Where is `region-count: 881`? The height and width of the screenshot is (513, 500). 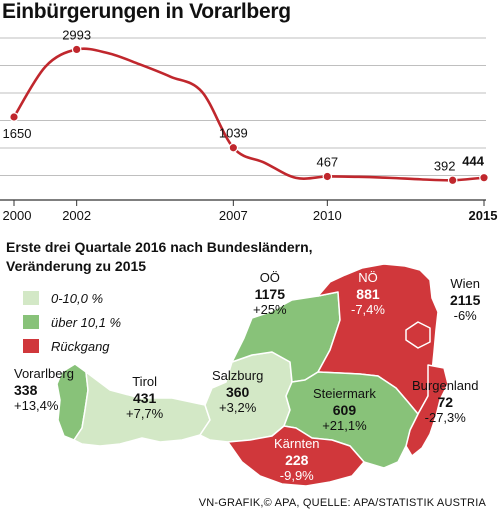 region-count: 881 is located at coordinates (368, 294).